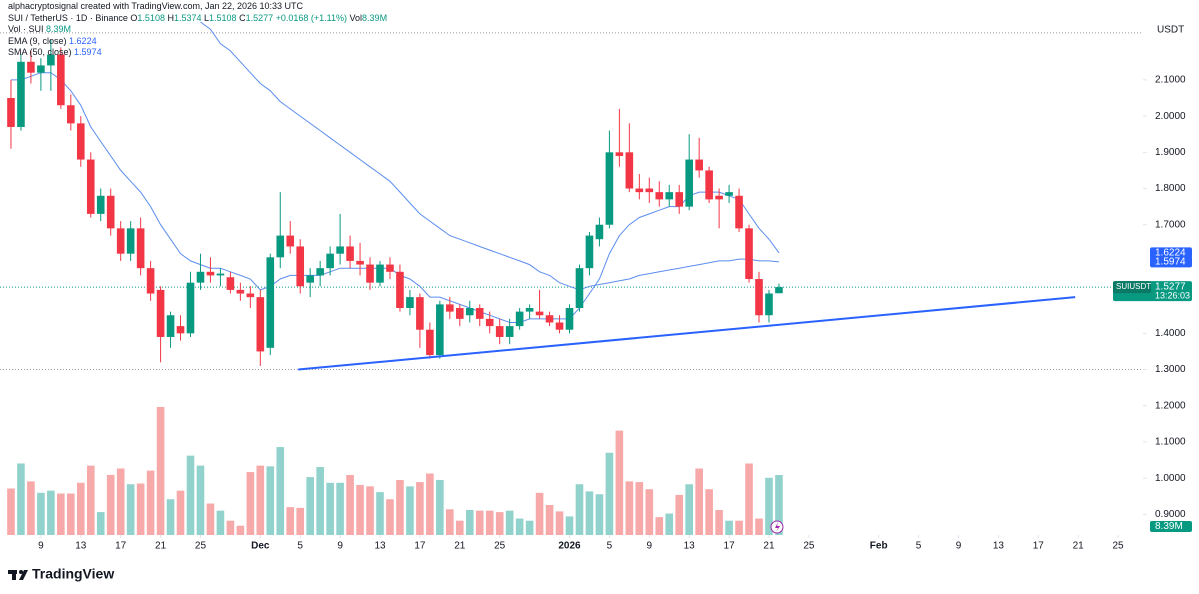 The height and width of the screenshot is (594, 1199). I want to click on value: 8.39M, so click(59, 29).